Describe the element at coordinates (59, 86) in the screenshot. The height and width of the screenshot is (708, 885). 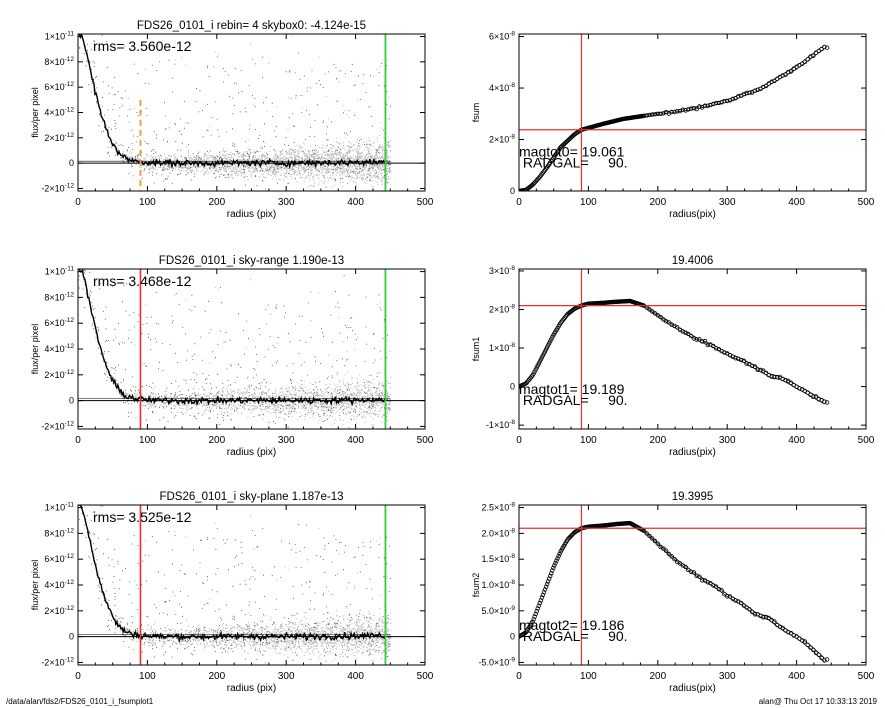
I see `profile0-ytick-label: 6×10⁻¹²` at that location.